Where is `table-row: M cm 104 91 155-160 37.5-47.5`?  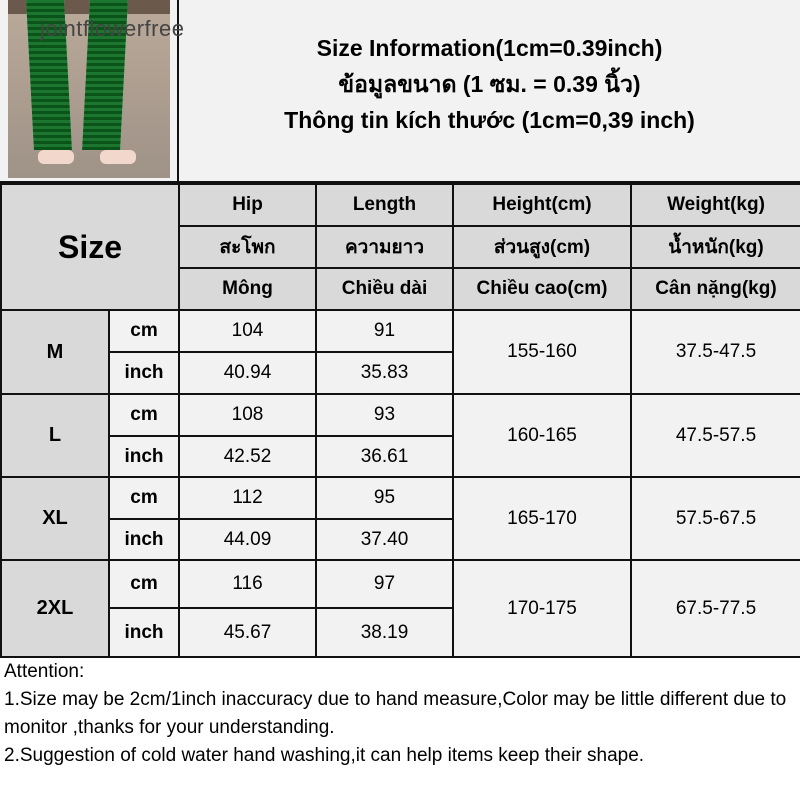 table-row: M cm 104 91 155-160 37.5-47.5 is located at coordinates (400, 352).